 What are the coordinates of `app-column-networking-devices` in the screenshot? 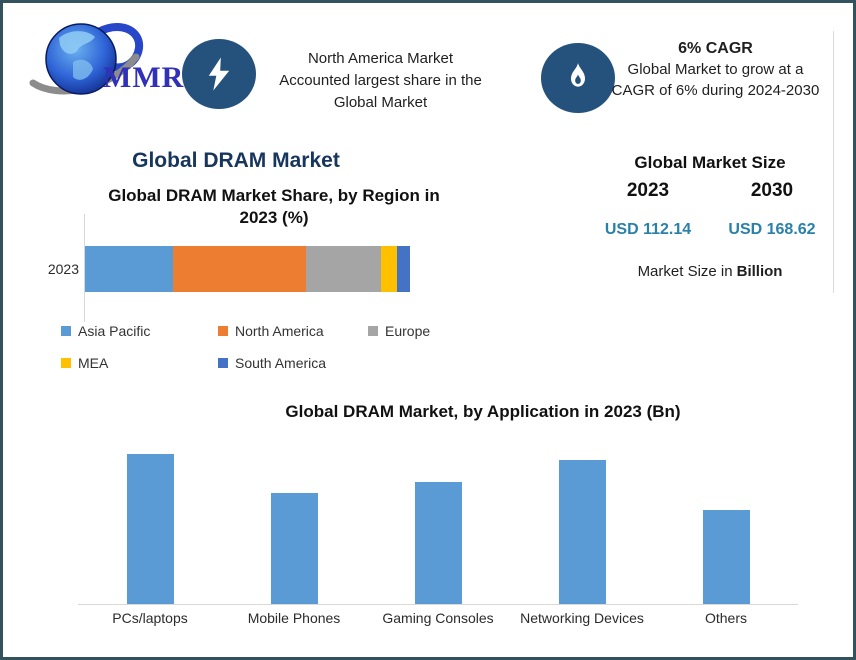 It's located at (582, 526).